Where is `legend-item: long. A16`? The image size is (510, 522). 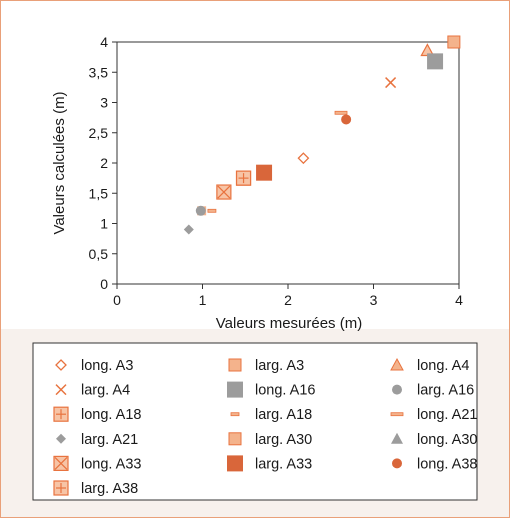 legend-item: long. A16 is located at coordinates (271, 390).